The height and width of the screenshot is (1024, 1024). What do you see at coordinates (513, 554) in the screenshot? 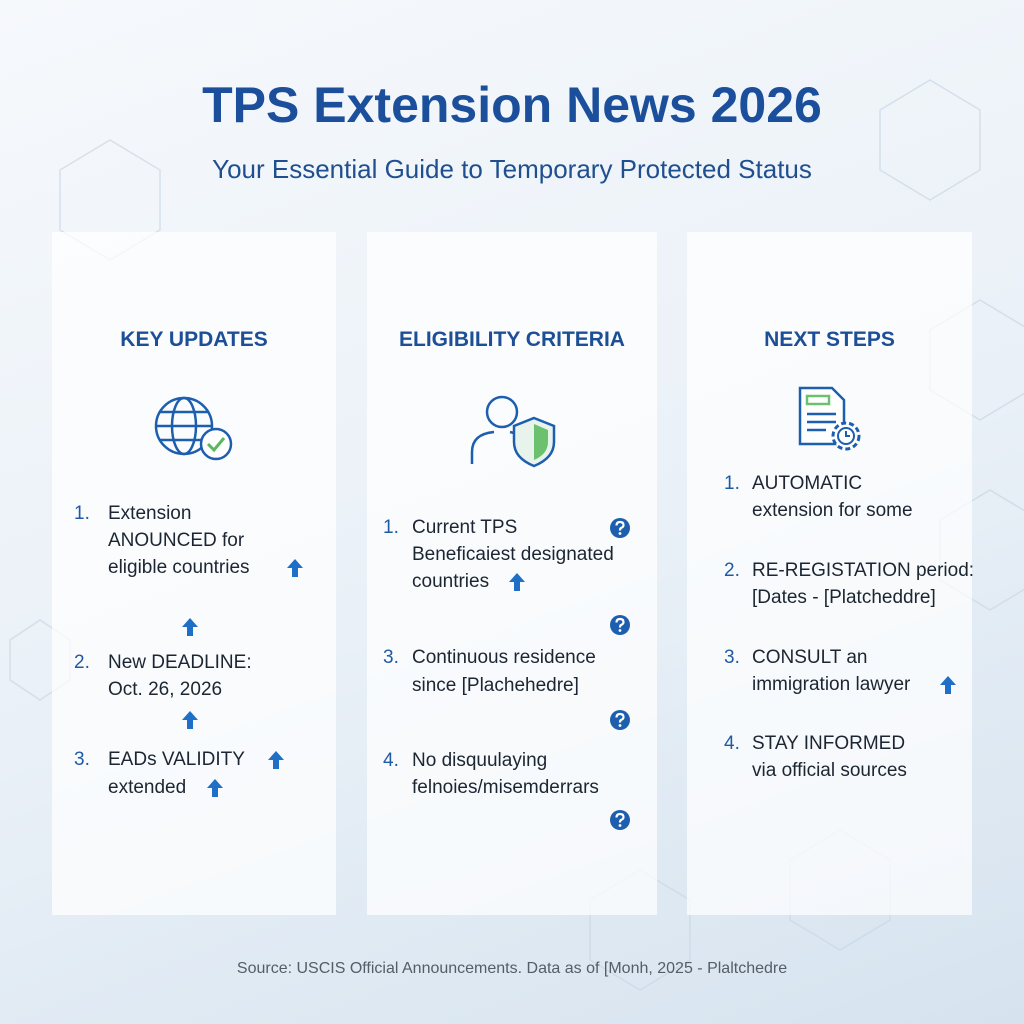
I see `item-text: Beneficaiest designated` at bounding box center [513, 554].